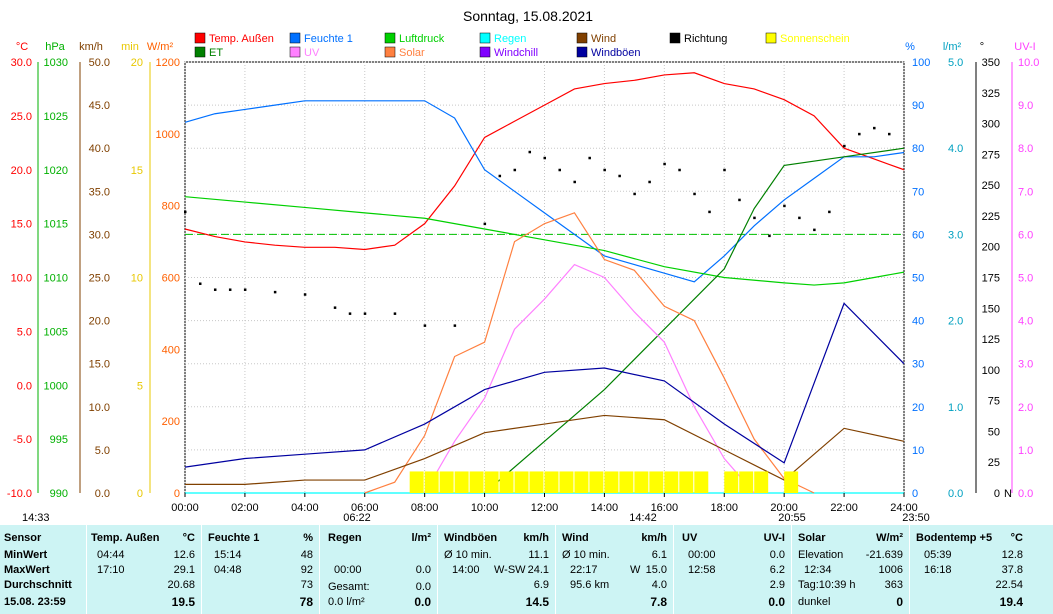  I want to click on direction-tick-label: 0, so click(997, 494).